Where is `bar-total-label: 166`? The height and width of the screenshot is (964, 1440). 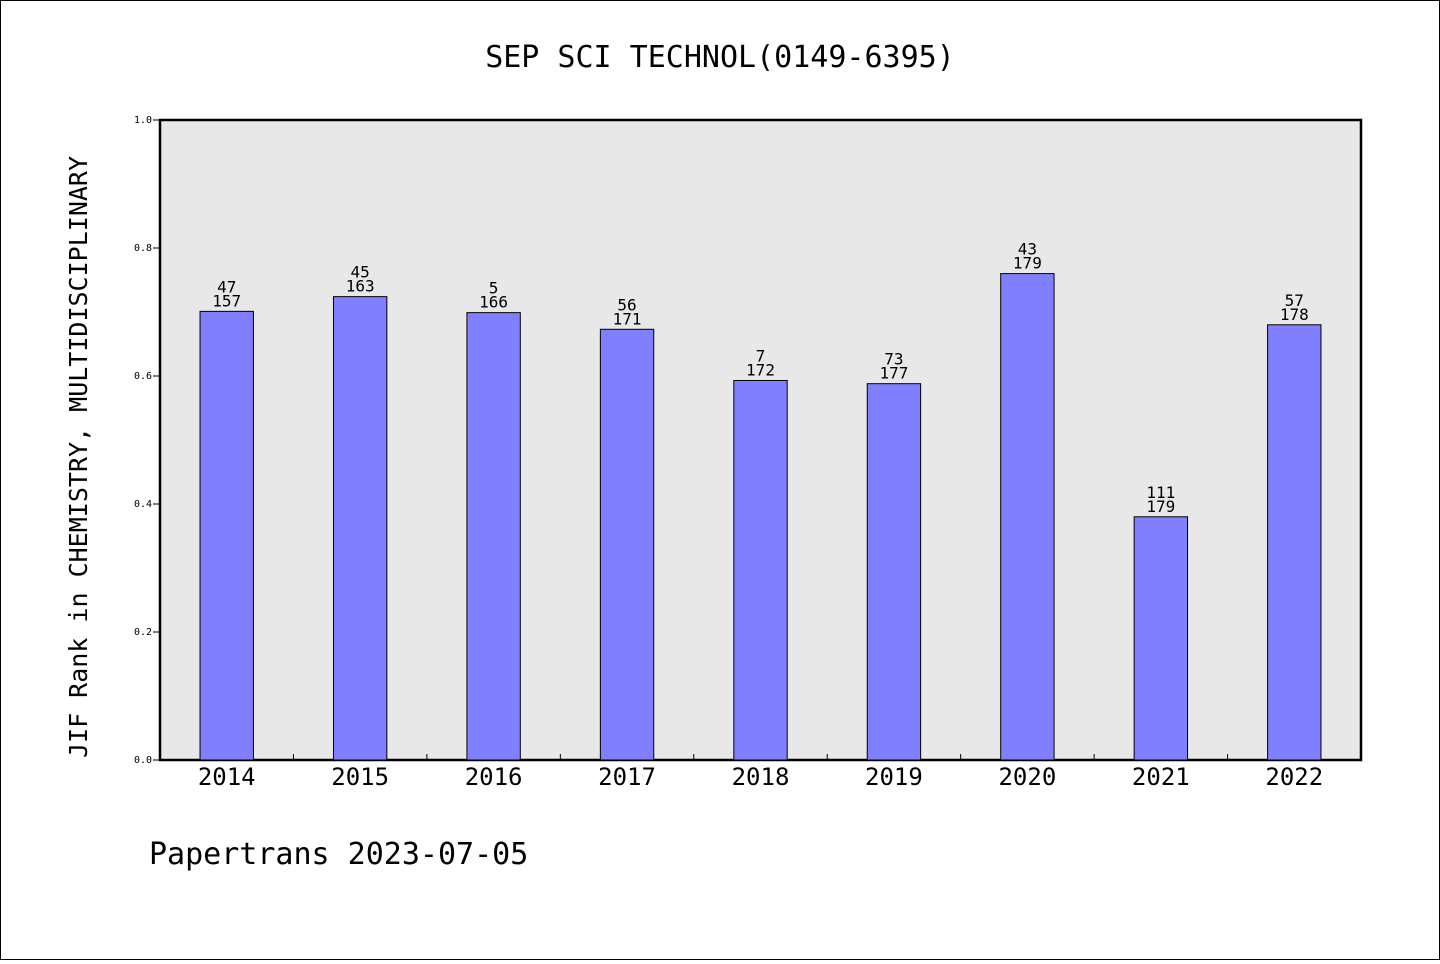
bar-total-label: 166 is located at coordinates (493, 302).